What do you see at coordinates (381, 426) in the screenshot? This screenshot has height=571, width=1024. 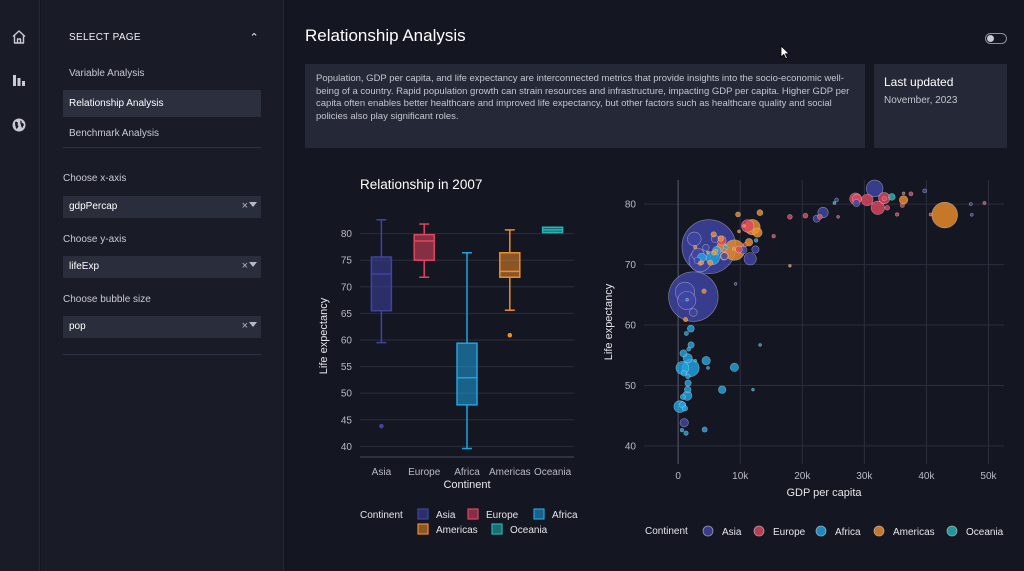 I see `outlier-point` at bounding box center [381, 426].